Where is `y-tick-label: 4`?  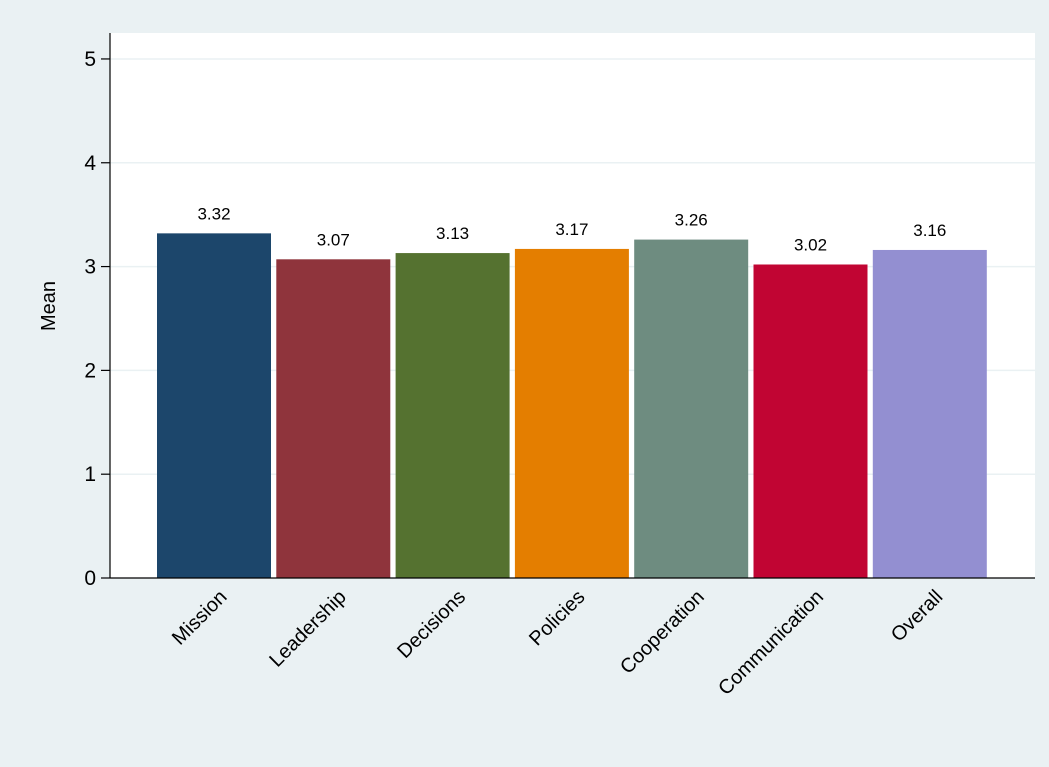 y-tick-label: 4 is located at coordinates (90, 163).